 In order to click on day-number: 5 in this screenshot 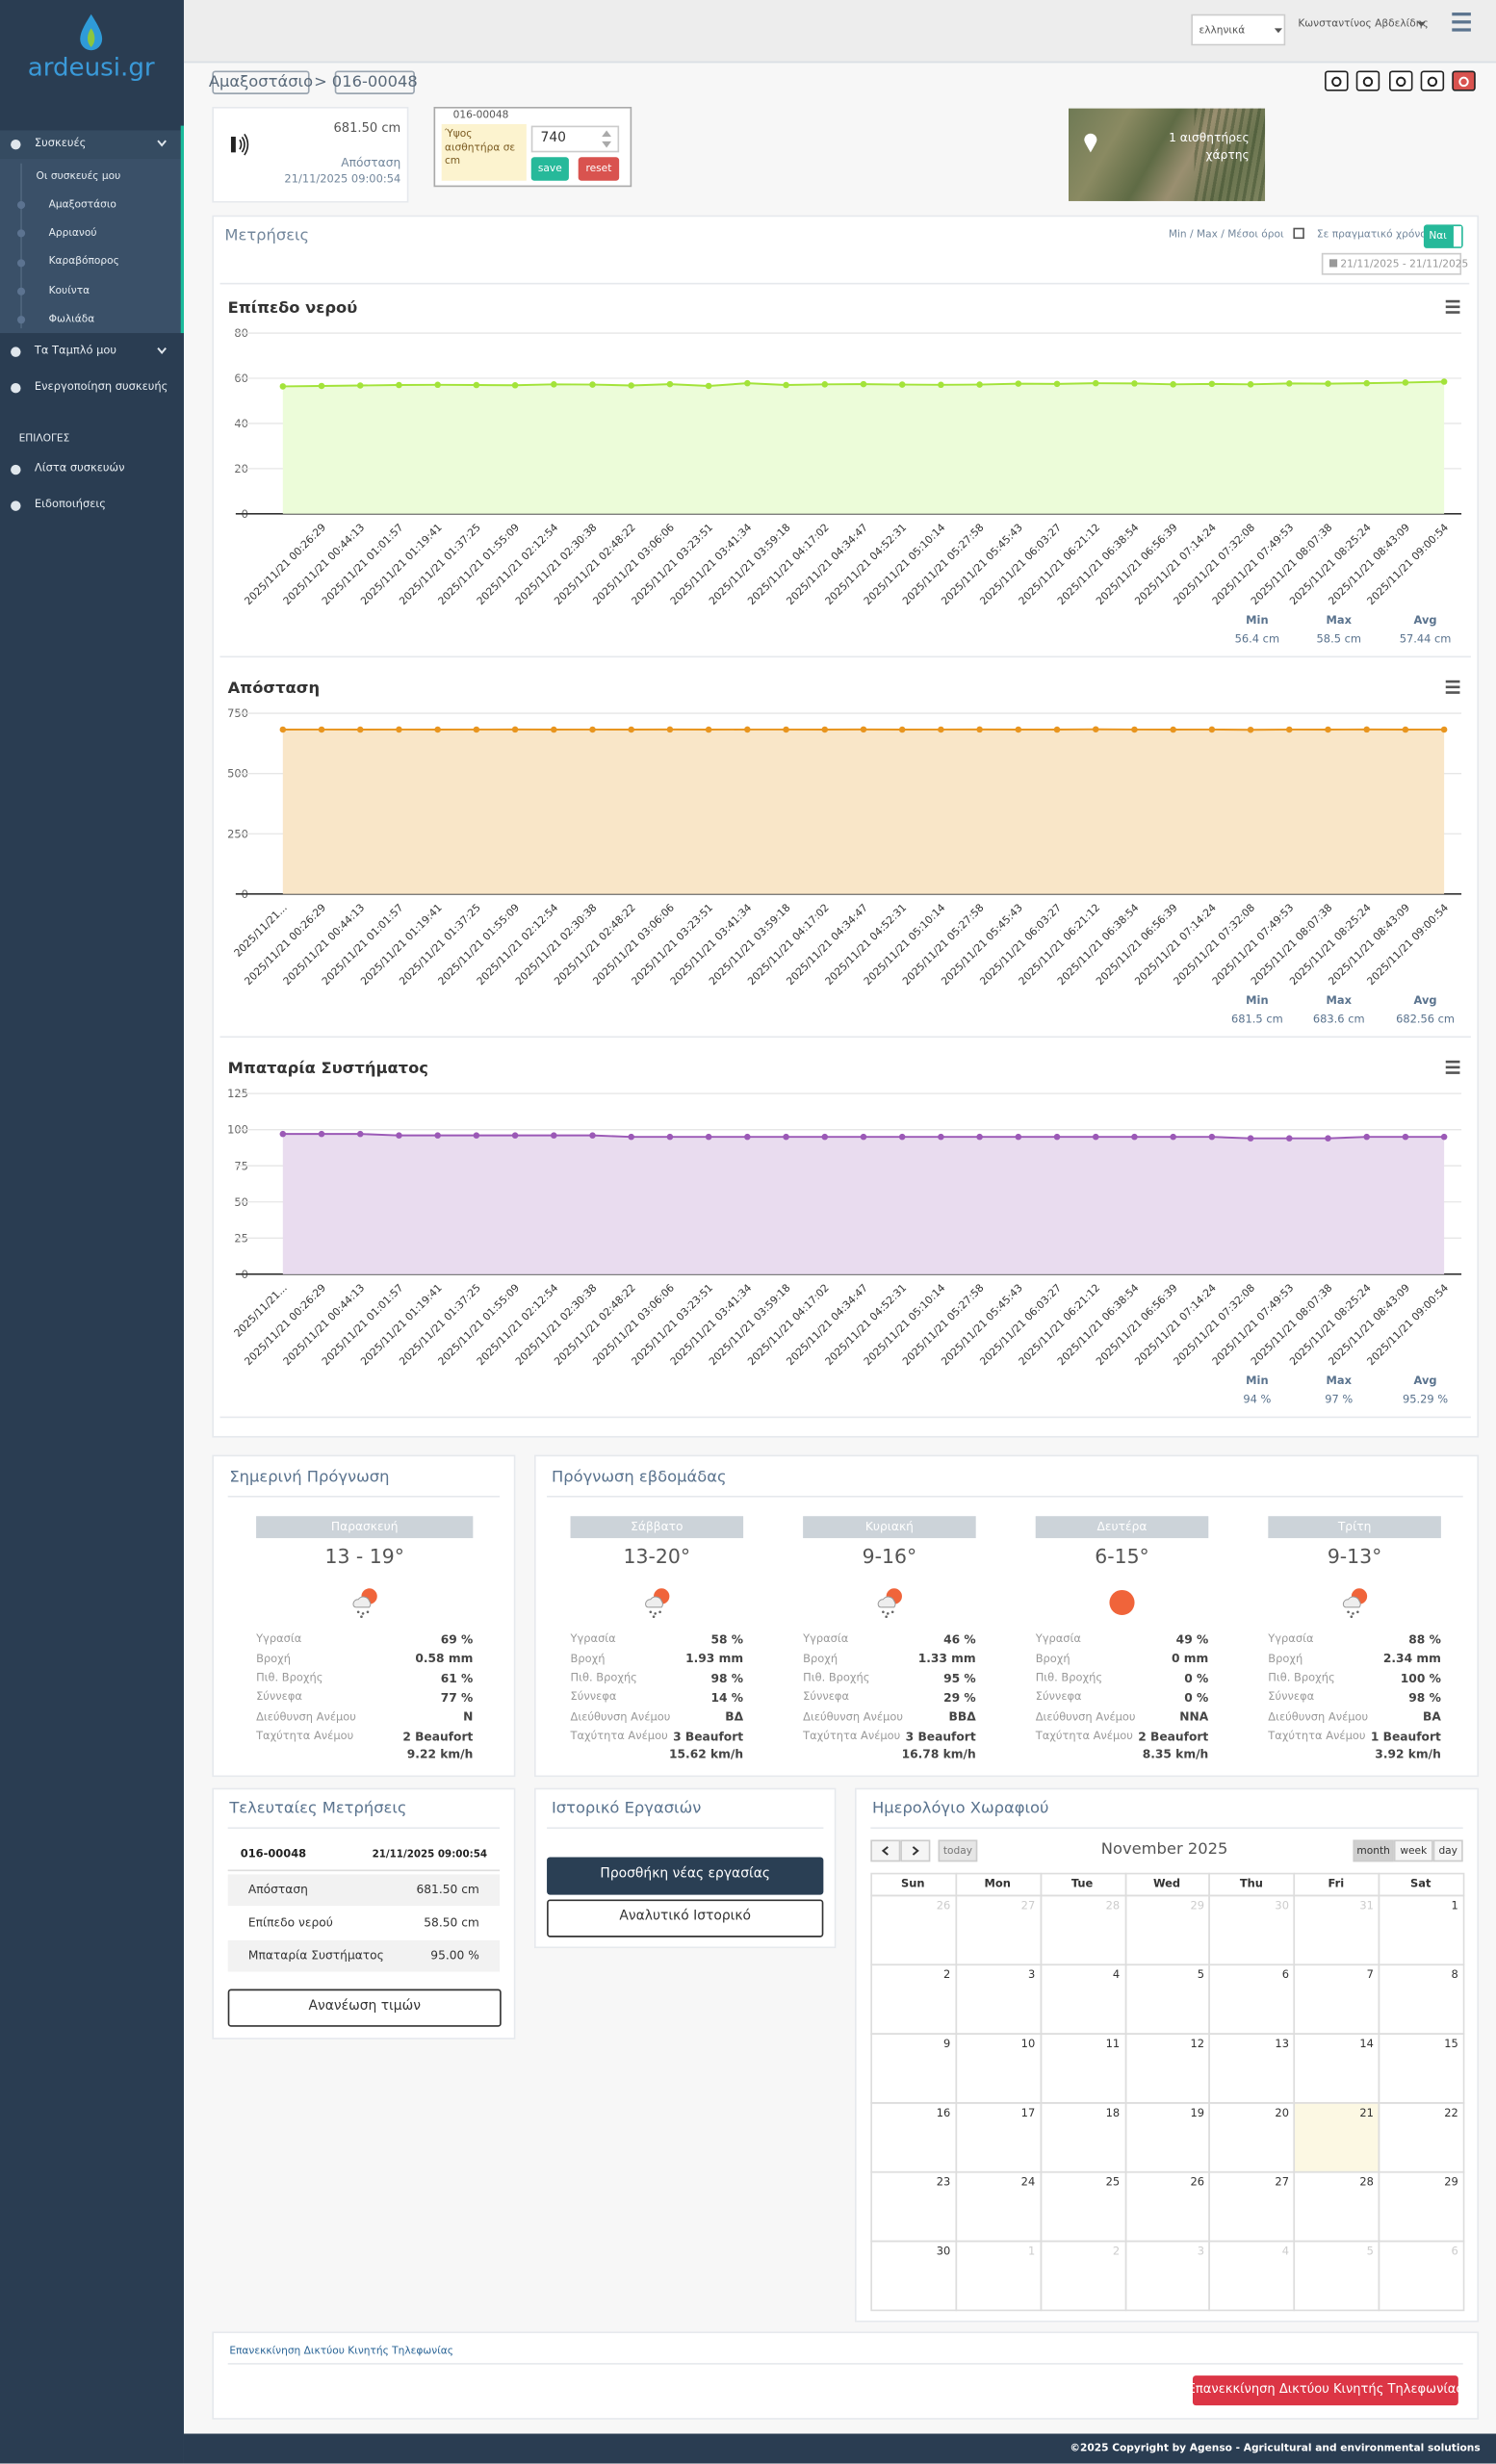, I will do `click(1370, 2252)`.